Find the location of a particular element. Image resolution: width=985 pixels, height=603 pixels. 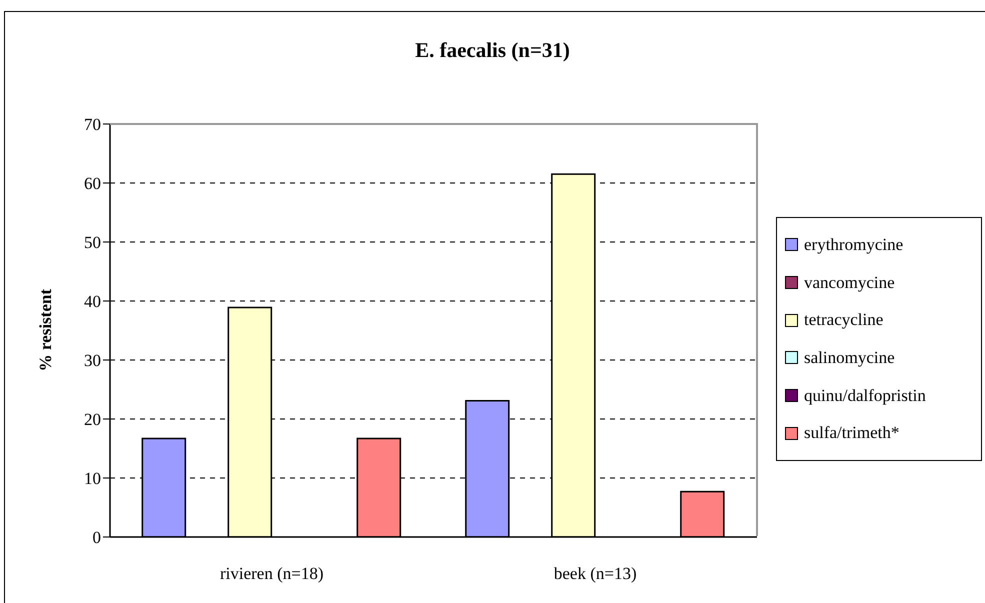

legend-label: quinu/dalfopristin is located at coordinates (865, 396).